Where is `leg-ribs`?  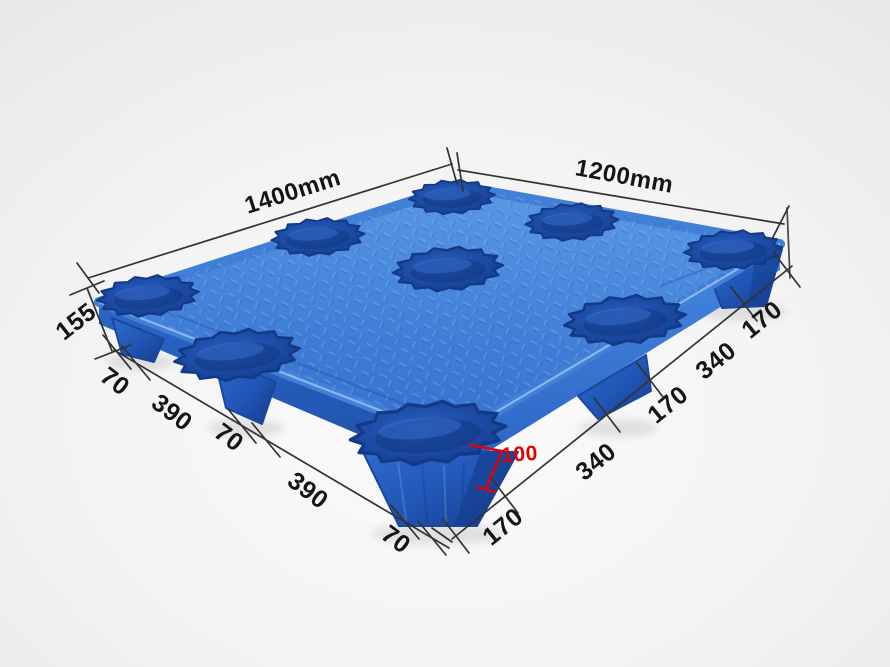
leg-ribs is located at coordinates (431, 492).